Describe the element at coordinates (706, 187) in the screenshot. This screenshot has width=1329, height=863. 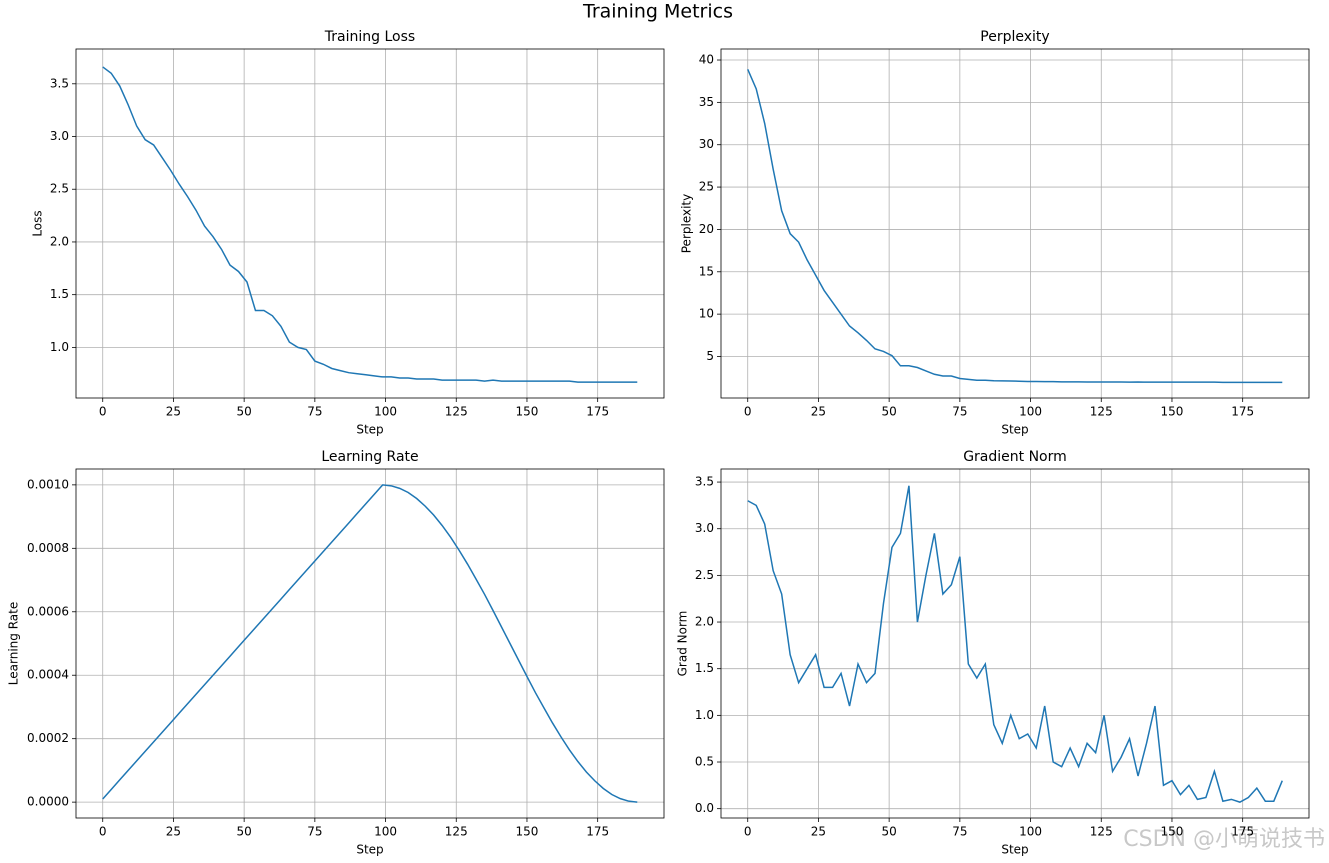
I see `y-tick-label: 25` at that location.